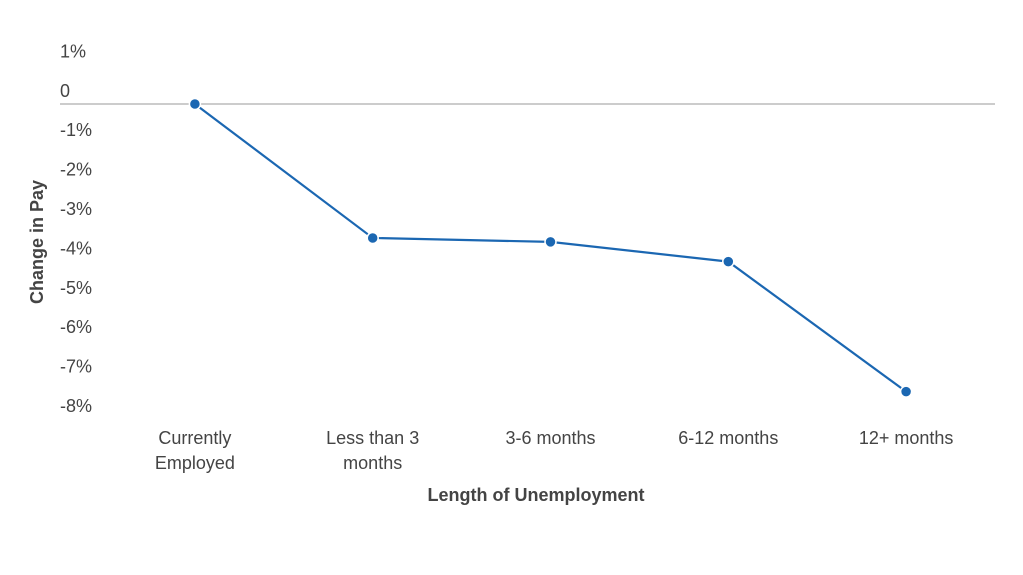 The width and height of the screenshot is (1023, 575). What do you see at coordinates (76, 248) in the screenshot?
I see `y-tick-label: -4%` at bounding box center [76, 248].